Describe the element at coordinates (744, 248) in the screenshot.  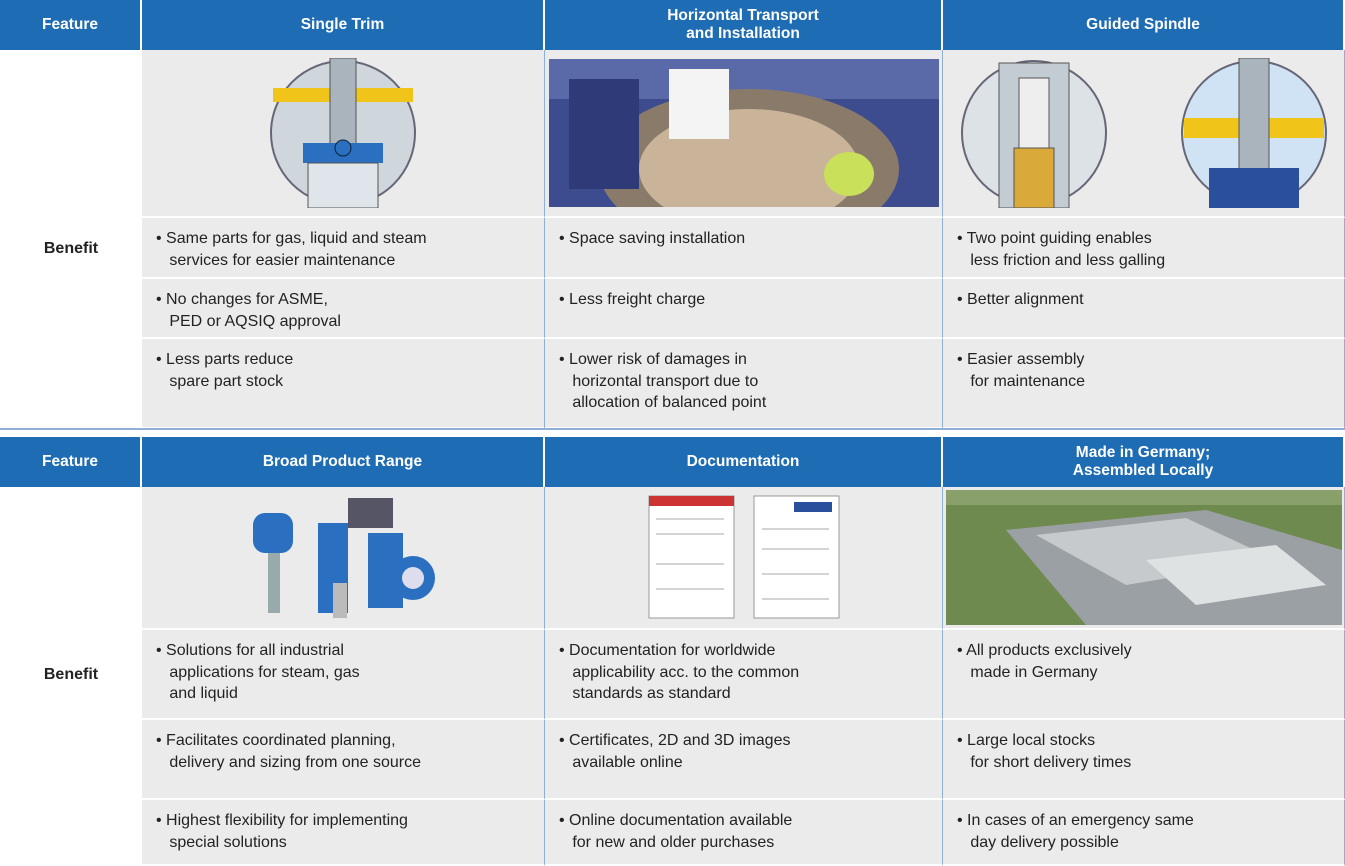
I see `benefit-cell: • Space saving installation` at that location.